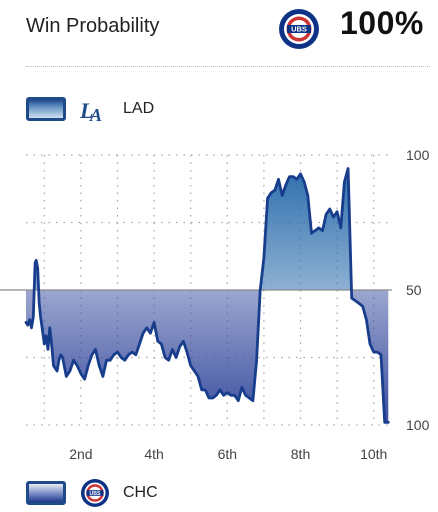 The width and height of the screenshot is (438, 512). What do you see at coordinates (227, 454) in the screenshot?
I see `x-tick-label: 6th` at bounding box center [227, 454].